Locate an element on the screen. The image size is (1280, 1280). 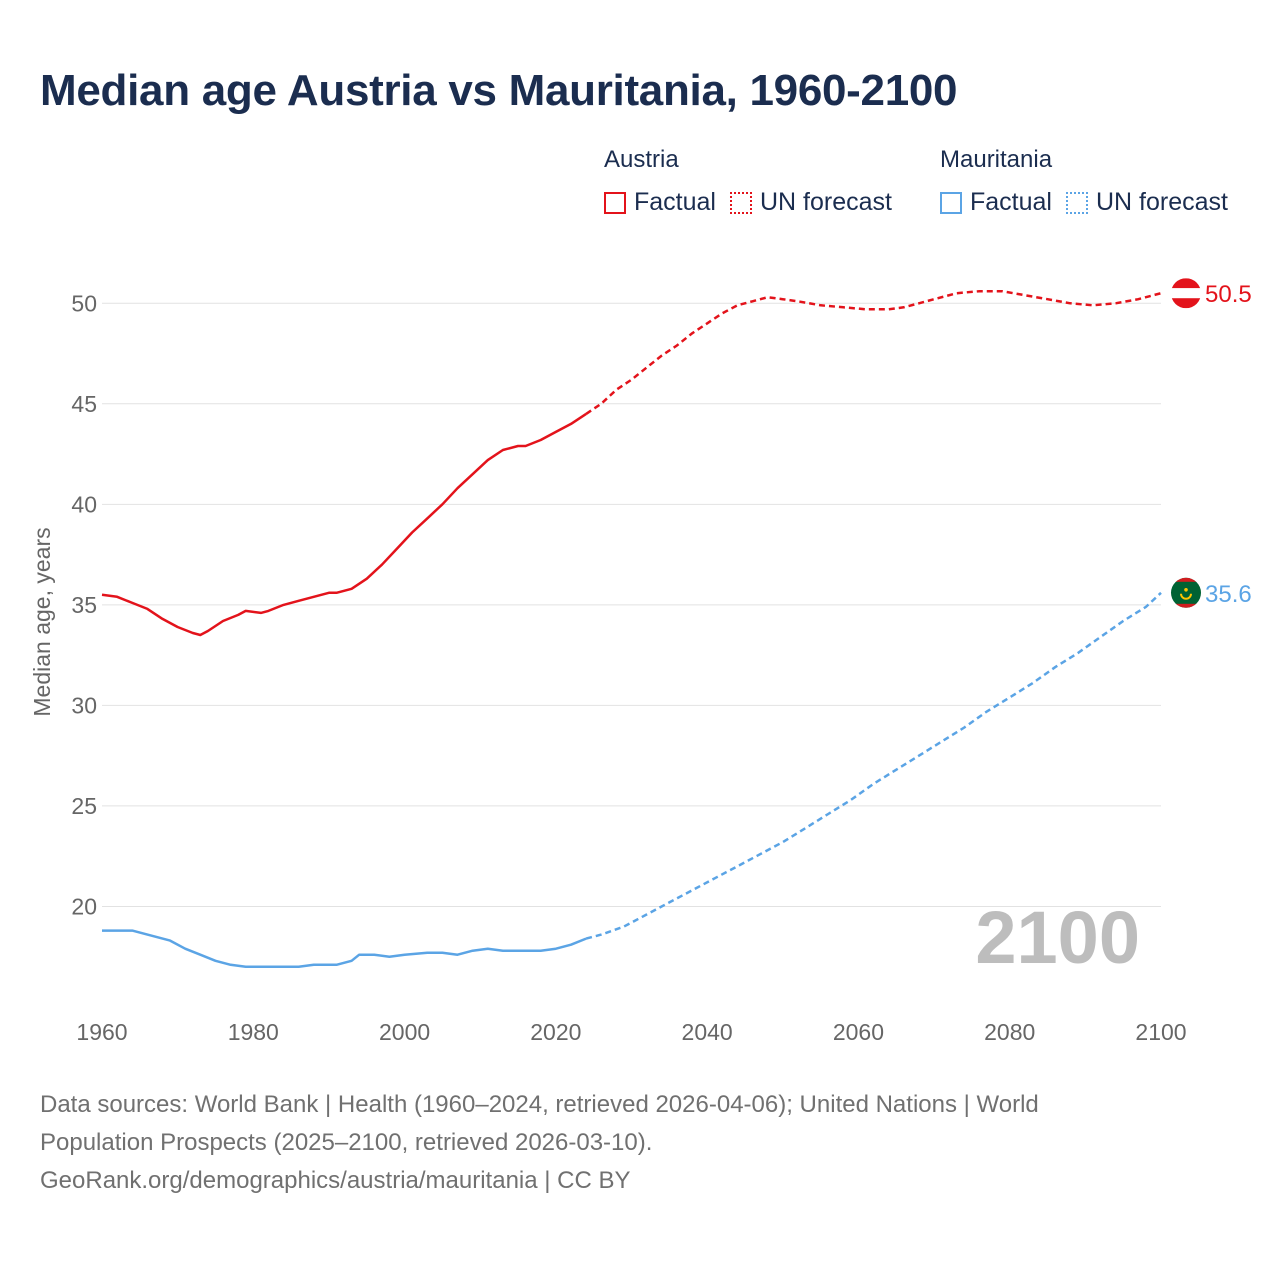
x-tick-label: 2100 is located at coordinates (1160, 1032).